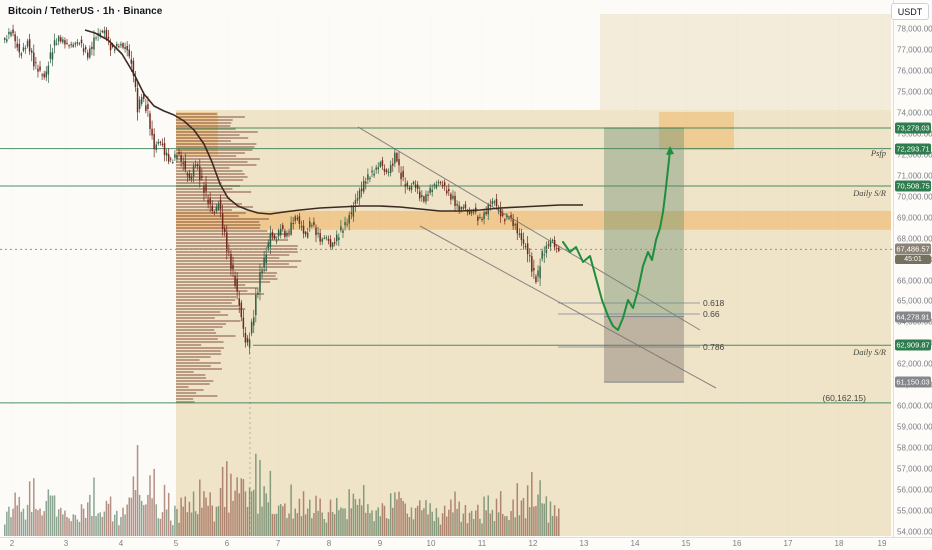  Describe the element at coordinates (714, 347) in the screenshot. I see `chart-text-label: 0.786` at that location.